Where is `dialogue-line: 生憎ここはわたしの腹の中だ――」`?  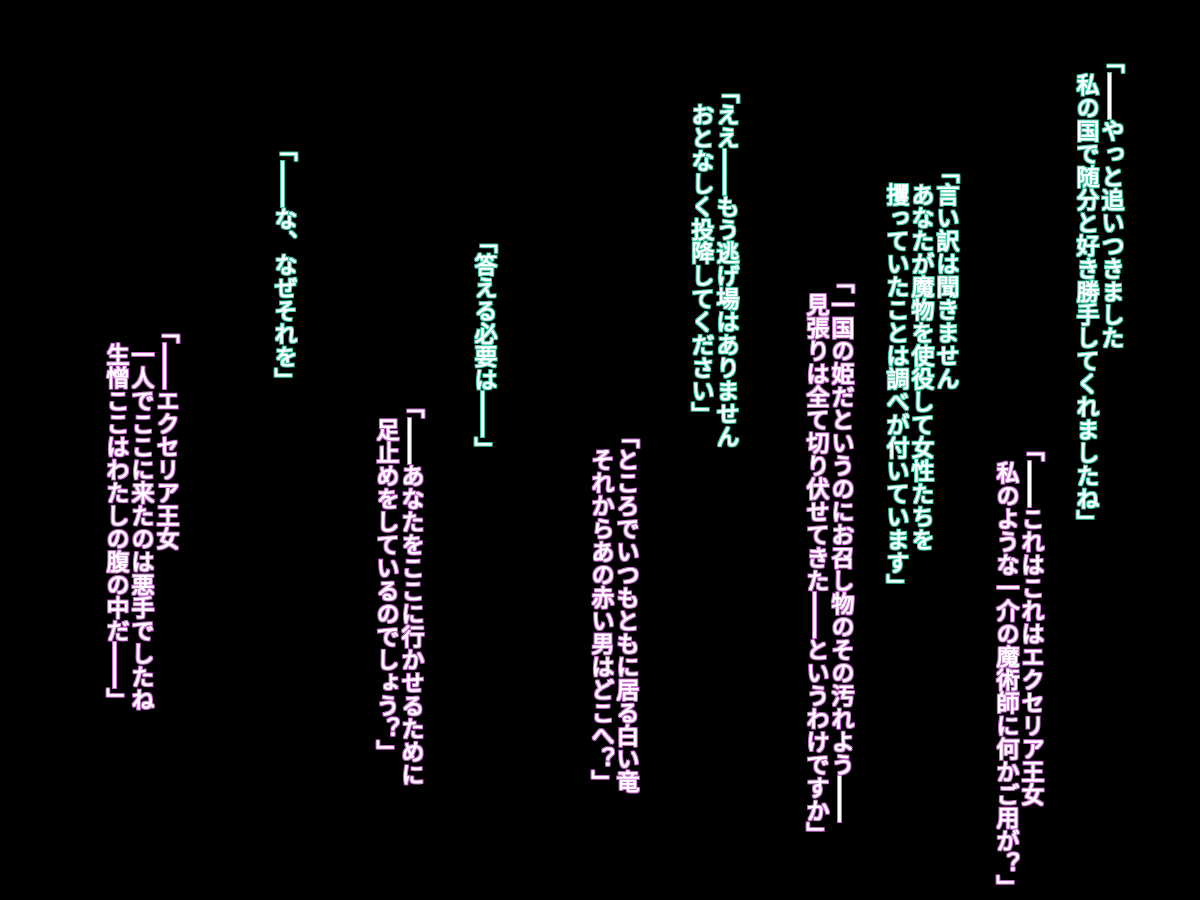
dialogue-line: 生憎ここはわたしの腹の中だ――」 is located at coordinates (115, 527).